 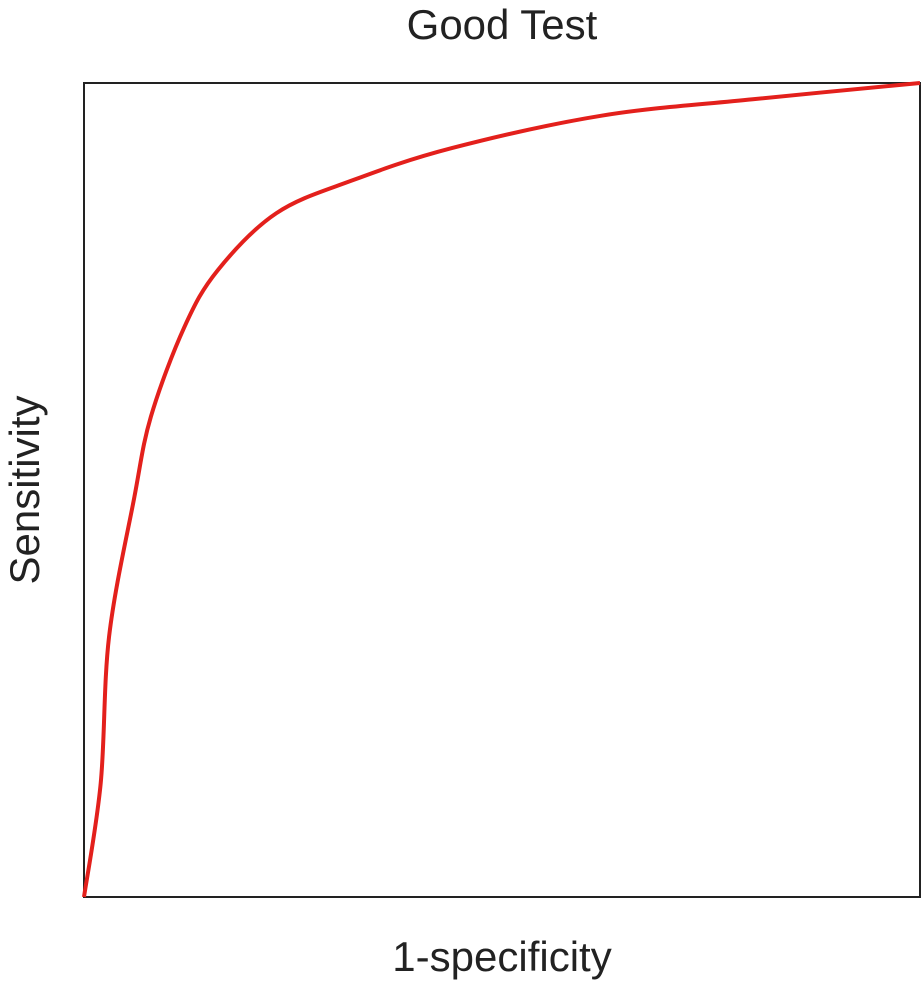 I want to click on x-axis-label: 1-specificity, so click(x=501, y=956).